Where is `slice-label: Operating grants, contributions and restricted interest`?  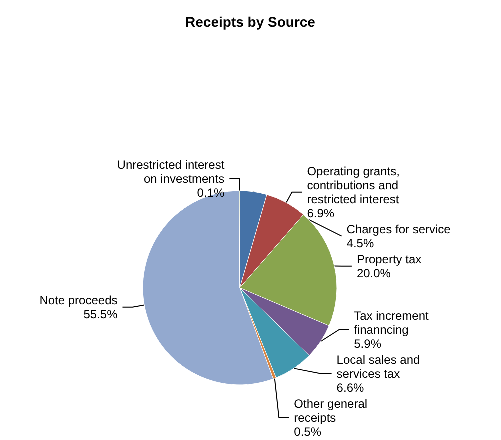
slice-label: Operating grants, contributions and restricted interest is located at coordinates (355, 185).